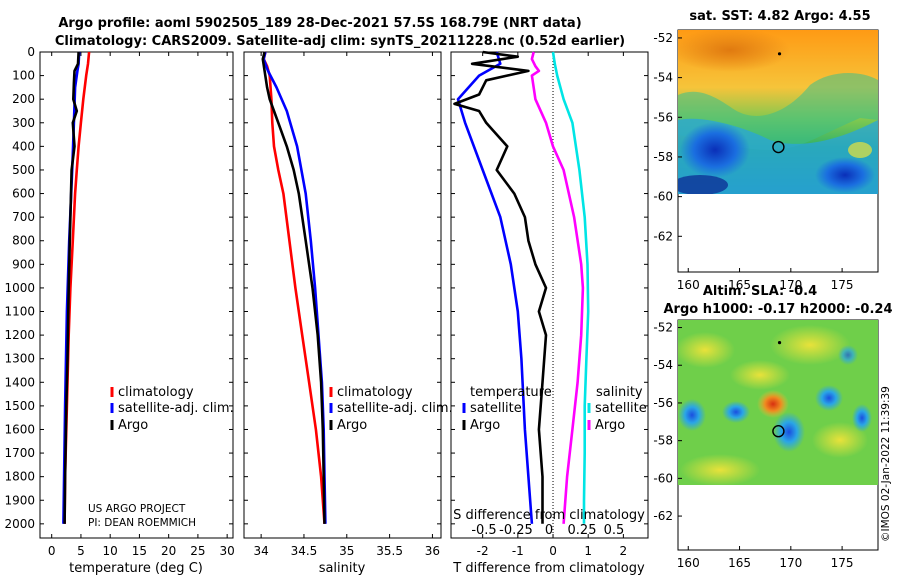  Describe the element at coordinates (860, 150) in the screenshot. I see `sst-warm-spot` at that location.